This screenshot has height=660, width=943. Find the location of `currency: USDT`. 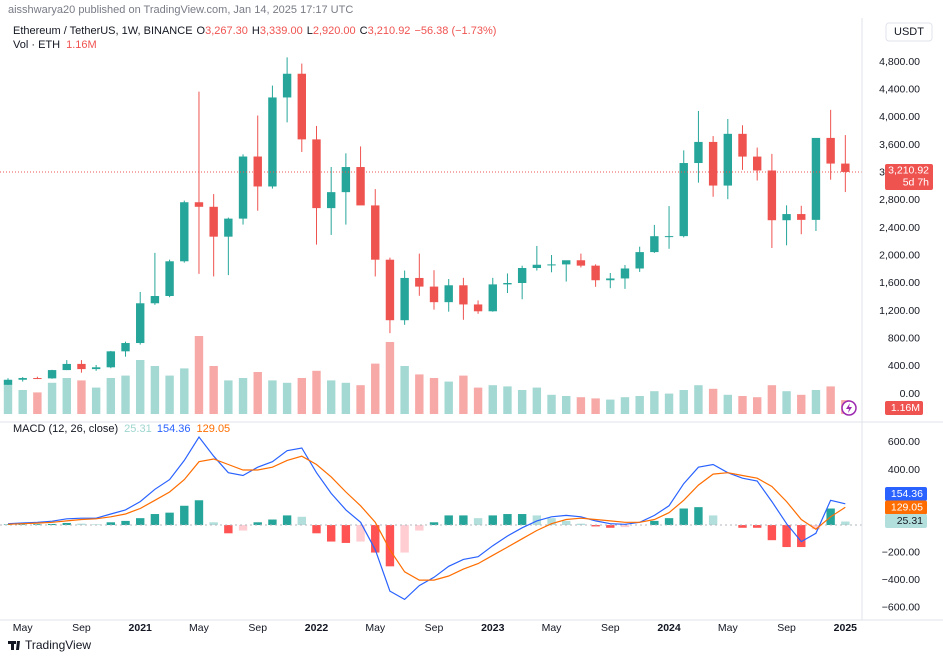

currency: USDT is located at coordinates (909, 32).